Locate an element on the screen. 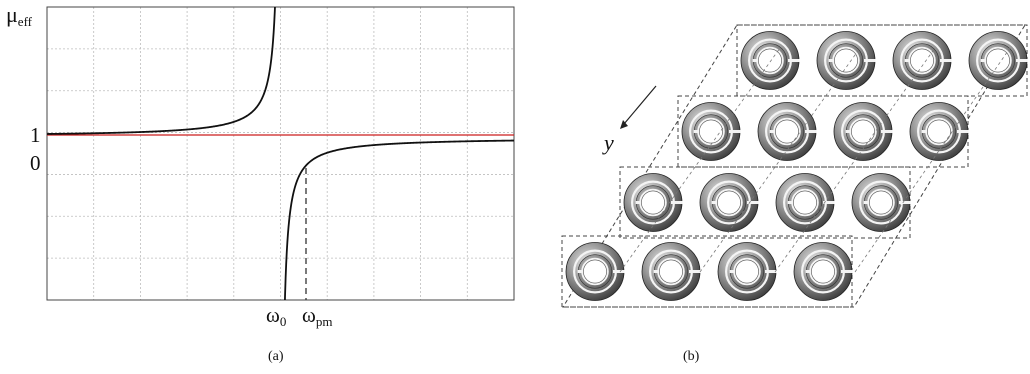 The height and width of the screenshot is (374, 1030). tick-label-zero: 0 is located at coordinates (35, 163).